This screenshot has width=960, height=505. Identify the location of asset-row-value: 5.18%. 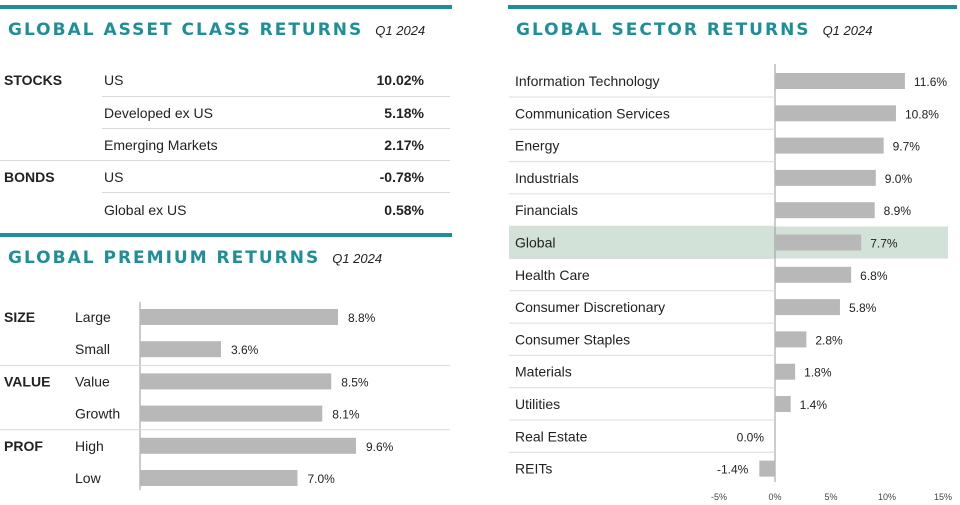
(404, 113).